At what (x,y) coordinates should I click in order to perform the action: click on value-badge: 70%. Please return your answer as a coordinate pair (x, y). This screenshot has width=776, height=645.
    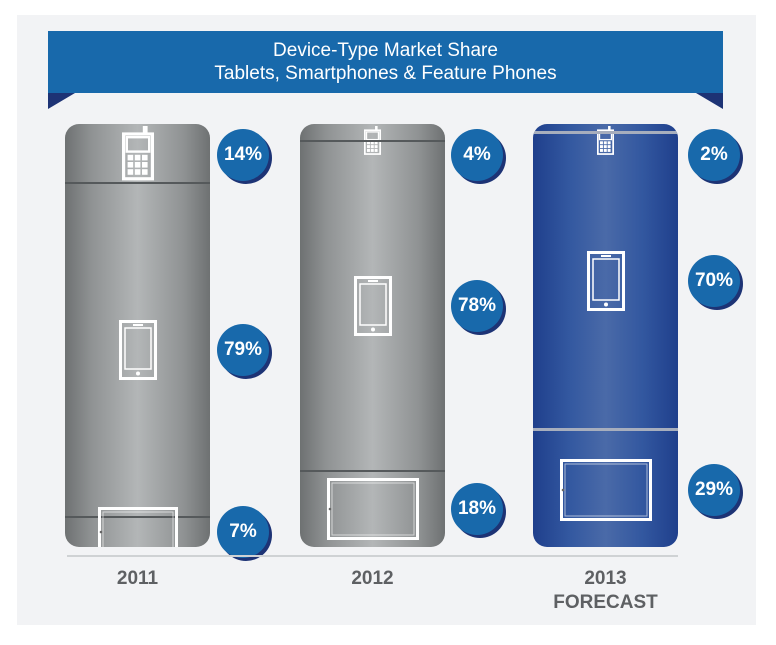
    Looking at the image, I should click on (714, 280).